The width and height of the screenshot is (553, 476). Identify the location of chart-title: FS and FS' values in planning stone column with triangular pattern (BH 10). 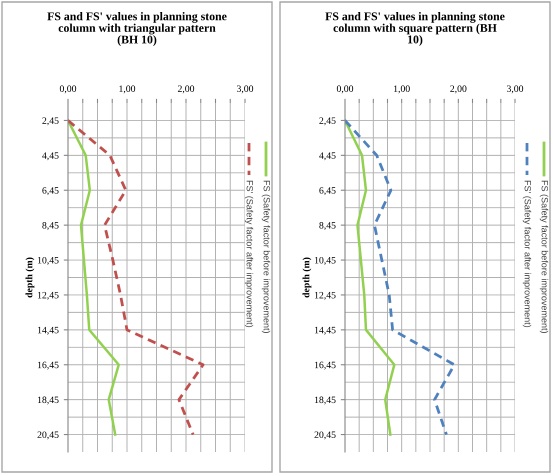
(137, 29).